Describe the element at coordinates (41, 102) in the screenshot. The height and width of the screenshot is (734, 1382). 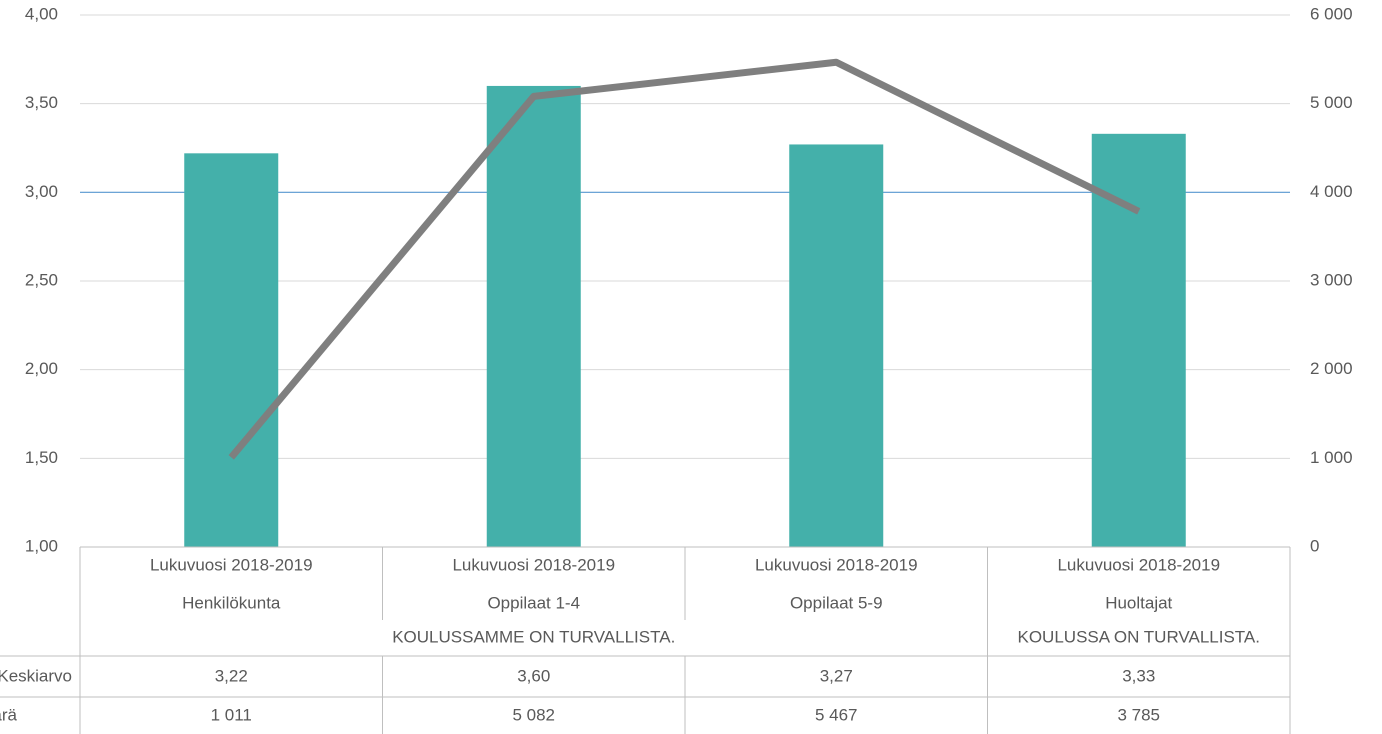
I see `y-tick-label: 3,50` at that location.